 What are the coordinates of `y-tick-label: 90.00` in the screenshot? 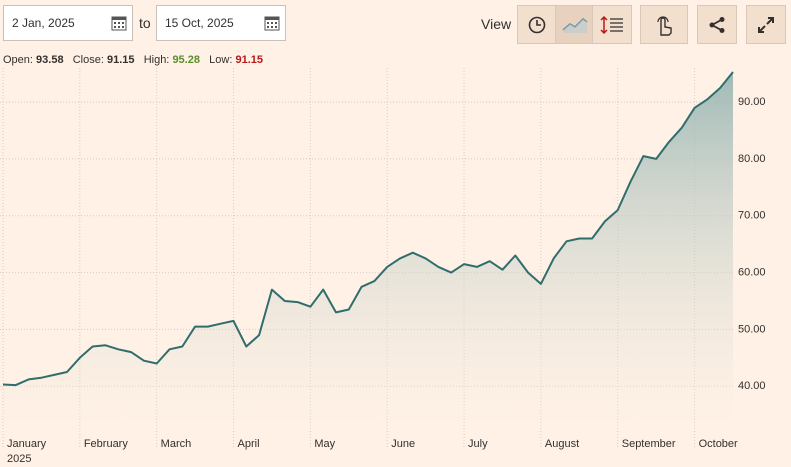 It's located at (752, 102).